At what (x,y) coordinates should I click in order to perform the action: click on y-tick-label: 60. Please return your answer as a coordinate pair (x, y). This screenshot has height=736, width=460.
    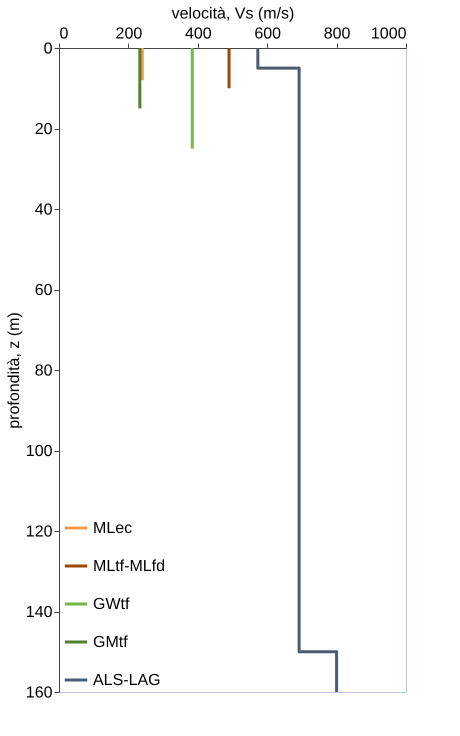
    Looking at the image, I should click on (43, 290).